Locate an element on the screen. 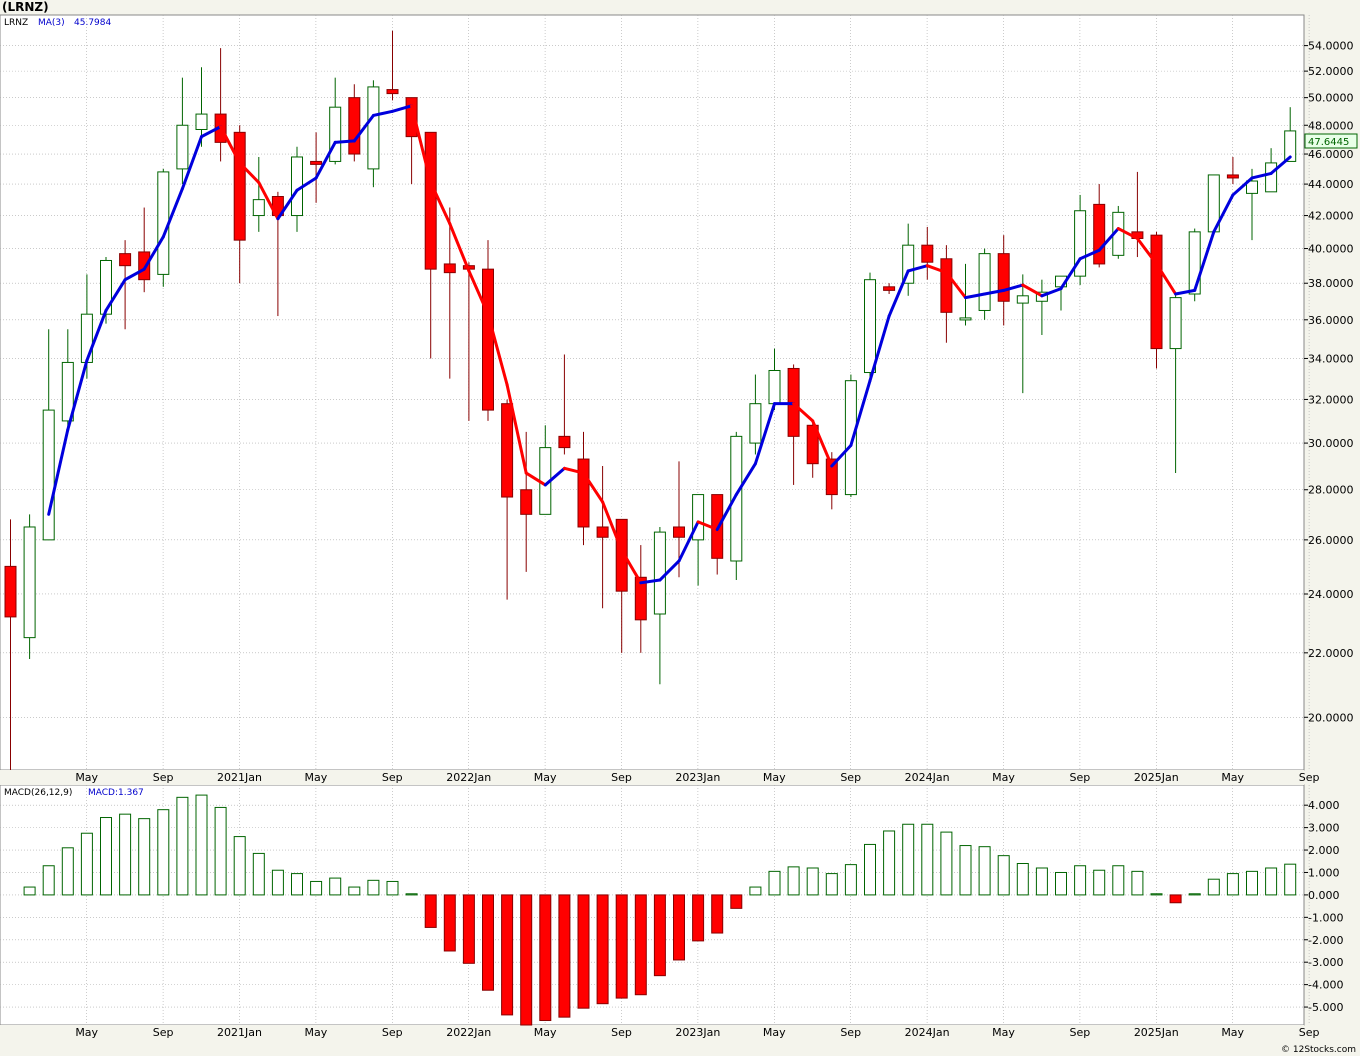  price-x-tick-label: 2021Jan is located at coordinates (239, 777).